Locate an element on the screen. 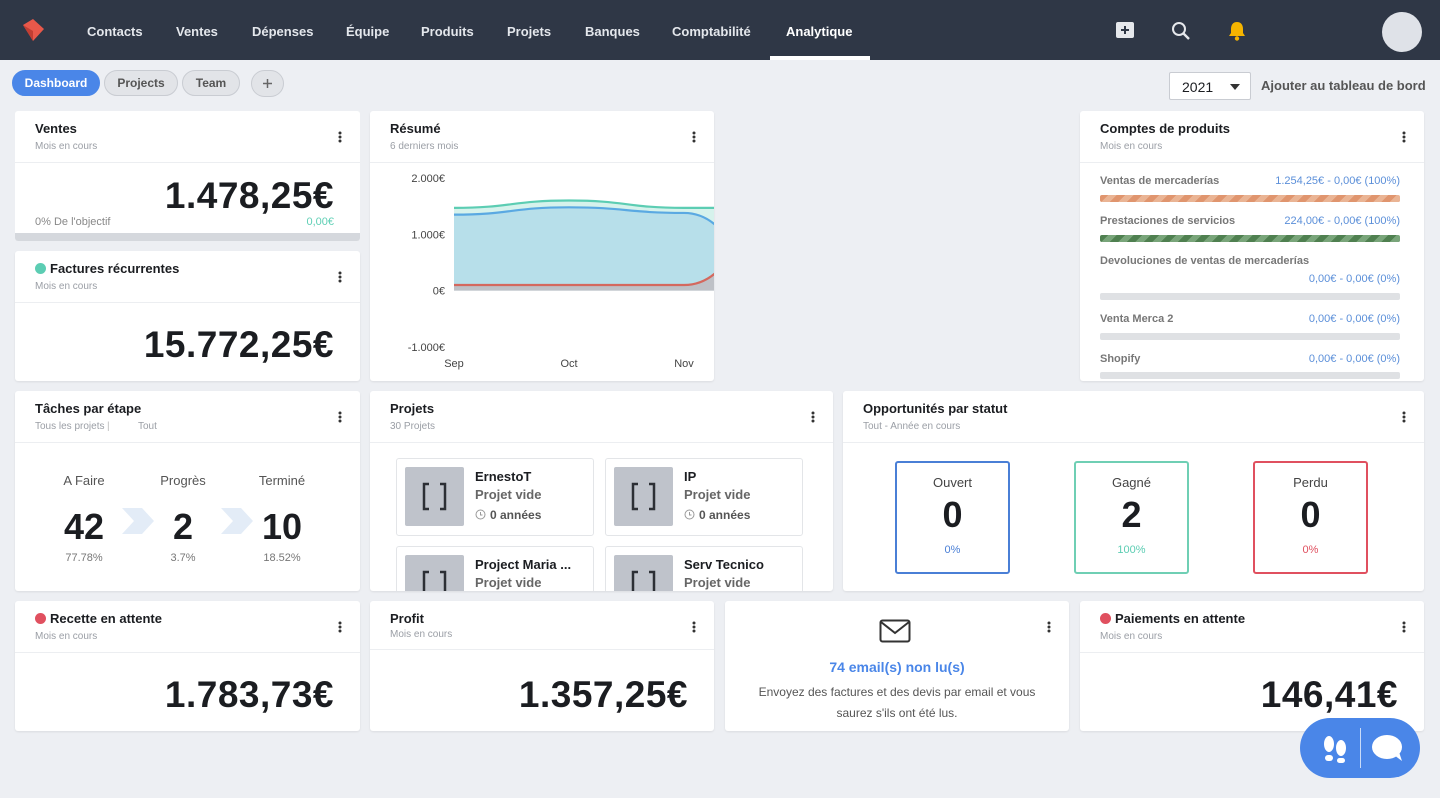  stage-count: 10 is located at coordinates (282, 526).